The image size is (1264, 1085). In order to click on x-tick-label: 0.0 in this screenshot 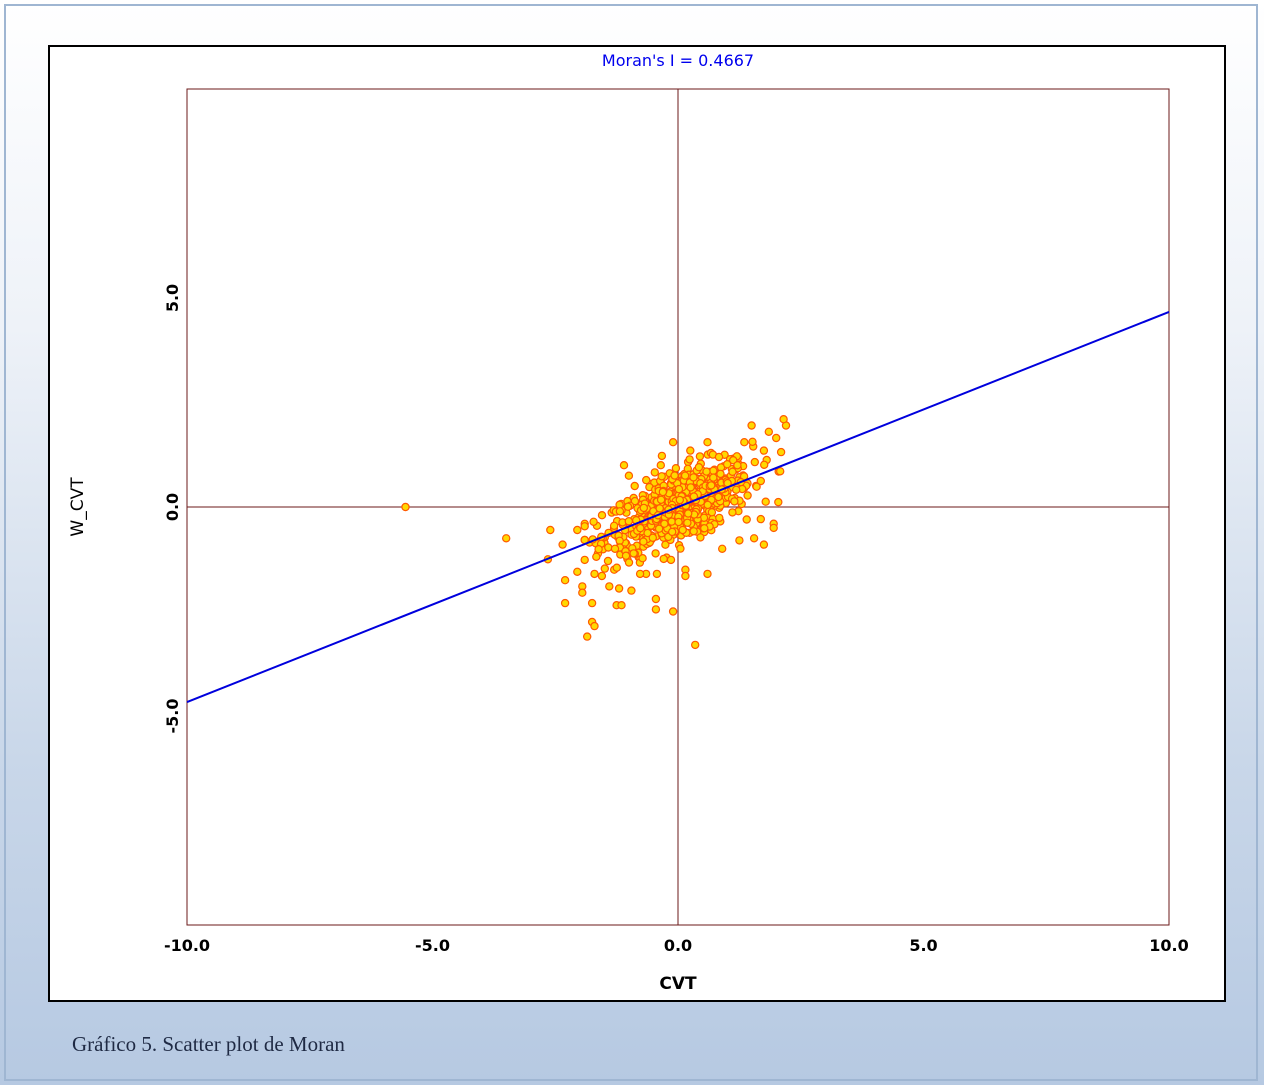, I will do `click(678, 945)`.